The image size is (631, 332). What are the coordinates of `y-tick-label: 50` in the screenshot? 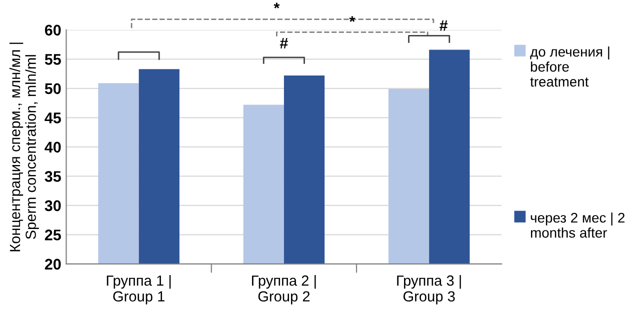 It's located at (52, 88).